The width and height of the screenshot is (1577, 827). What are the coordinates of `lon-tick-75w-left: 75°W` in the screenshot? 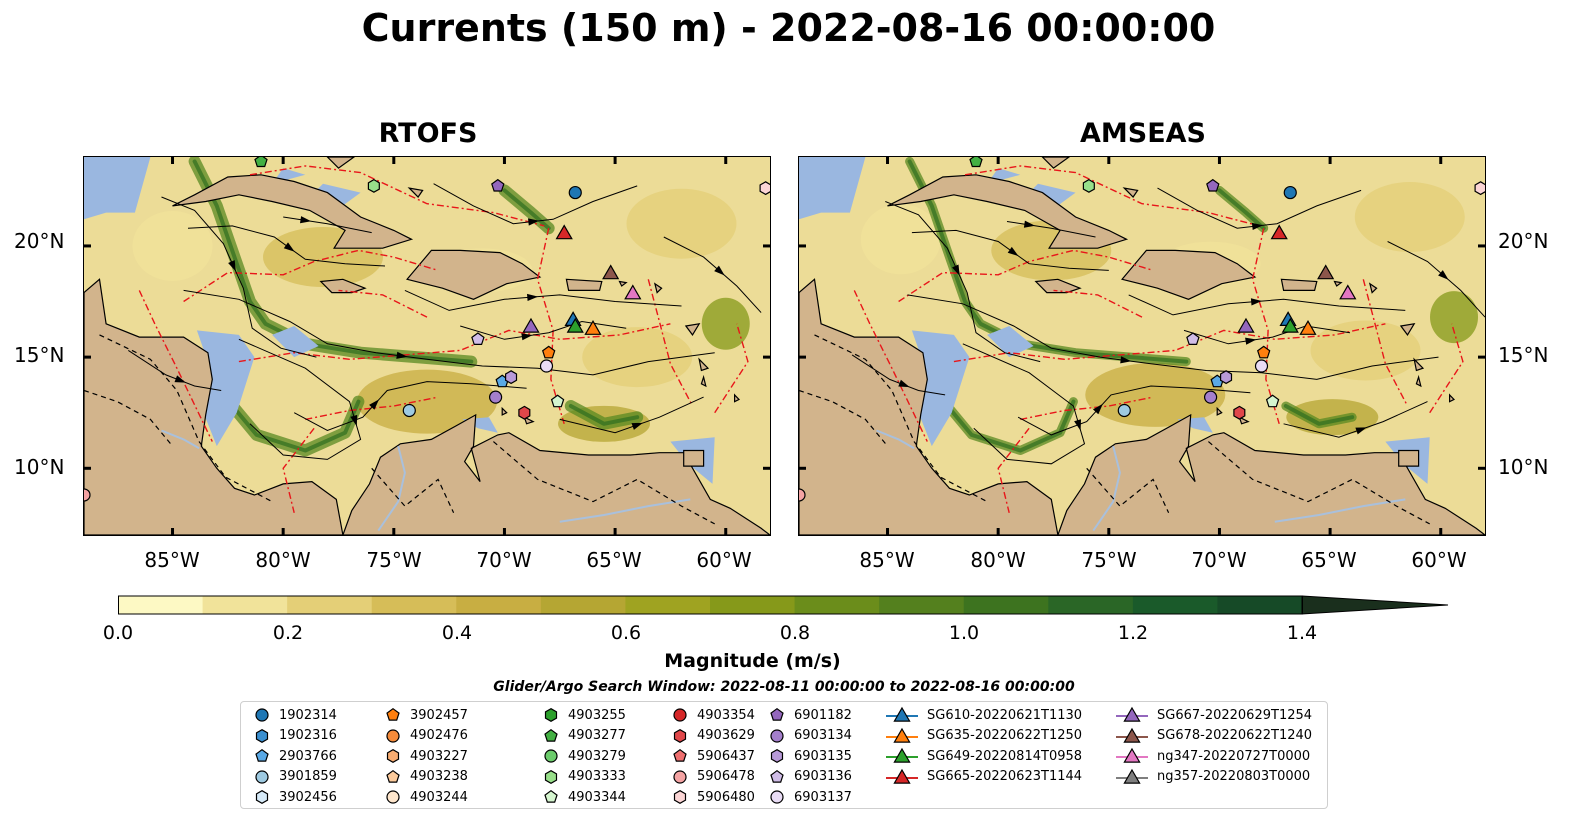 It's located at (394, 560).